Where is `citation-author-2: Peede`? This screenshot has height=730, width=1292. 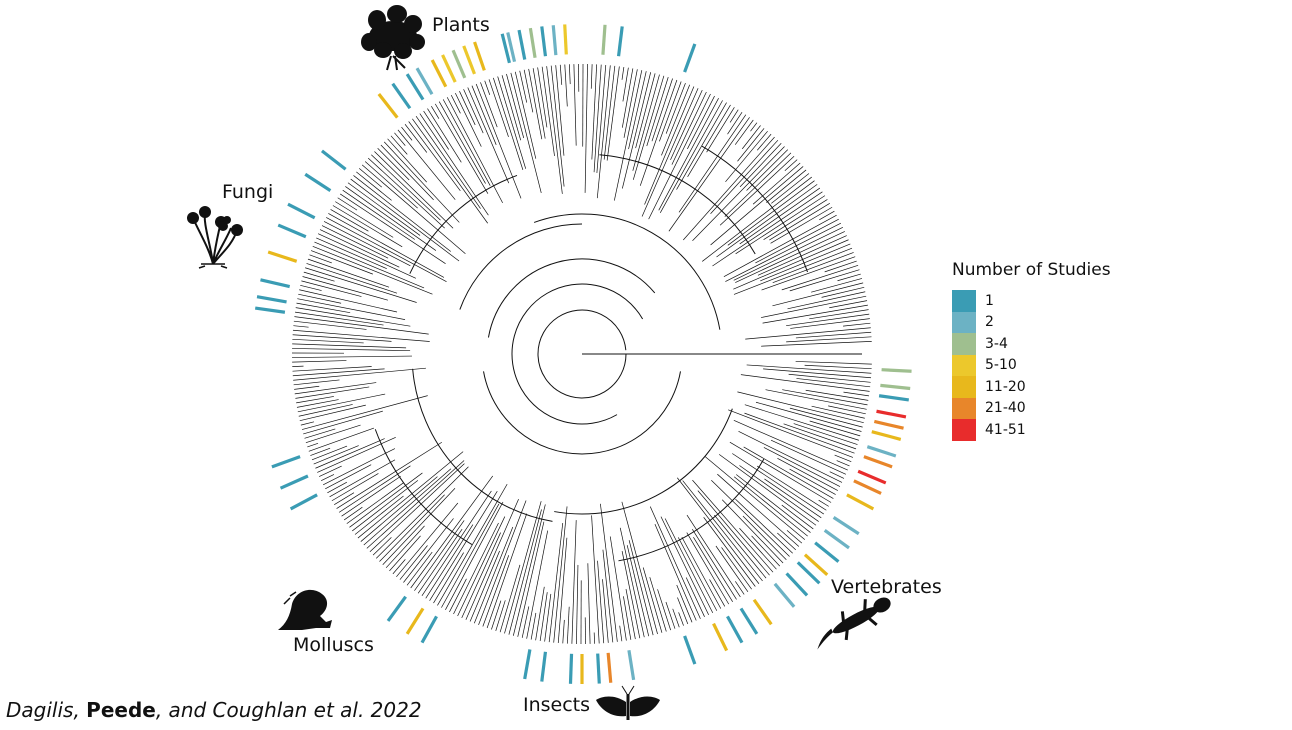
citation-author-2: Peede is located at coordinates (121, 710).